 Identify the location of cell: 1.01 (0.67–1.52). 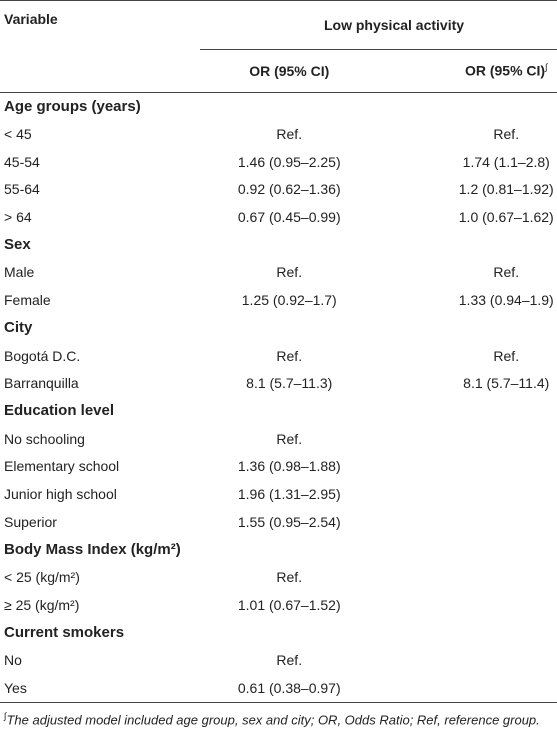
(289, 604).